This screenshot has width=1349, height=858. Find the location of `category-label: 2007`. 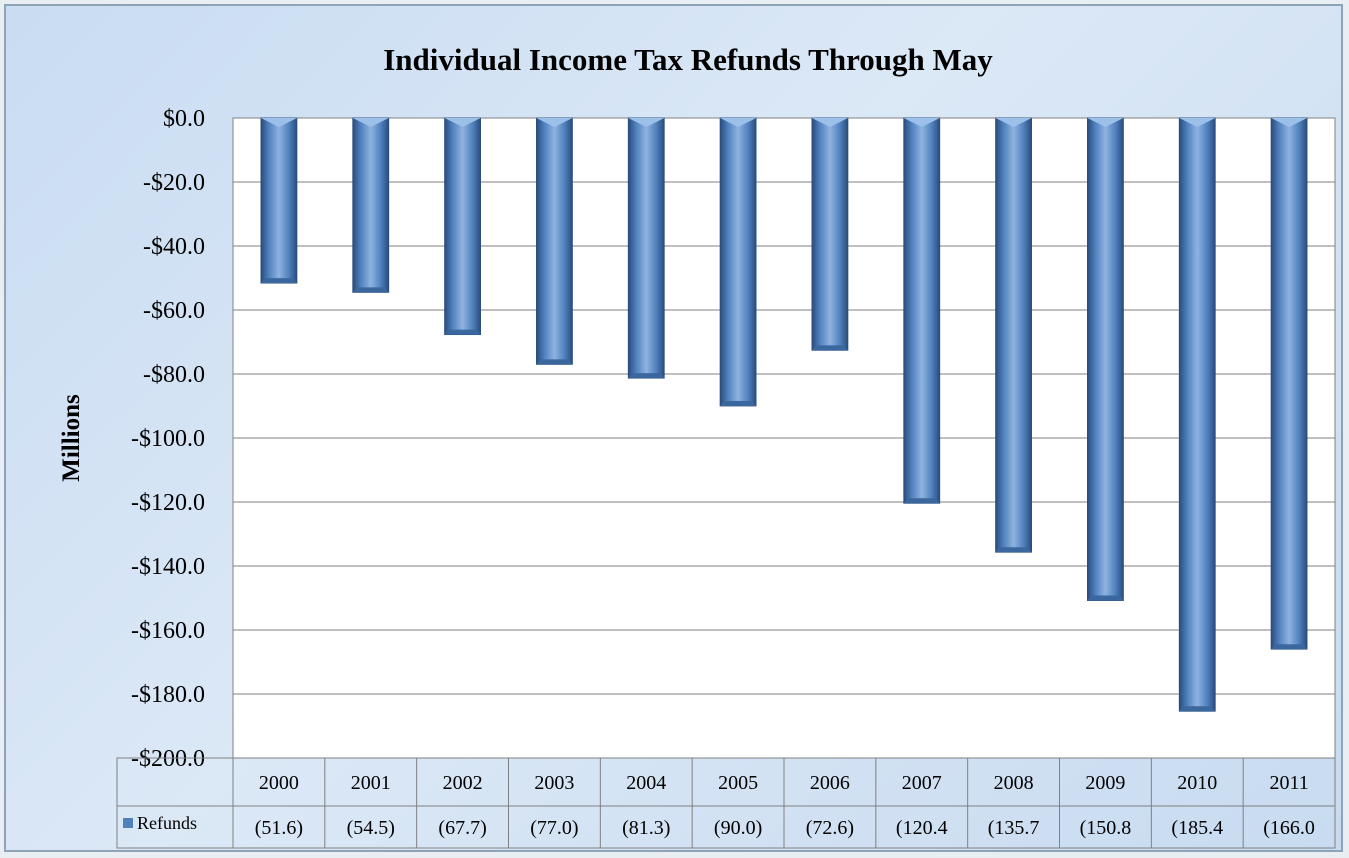

category-label: 2007 is located at coordinates (922, 783).